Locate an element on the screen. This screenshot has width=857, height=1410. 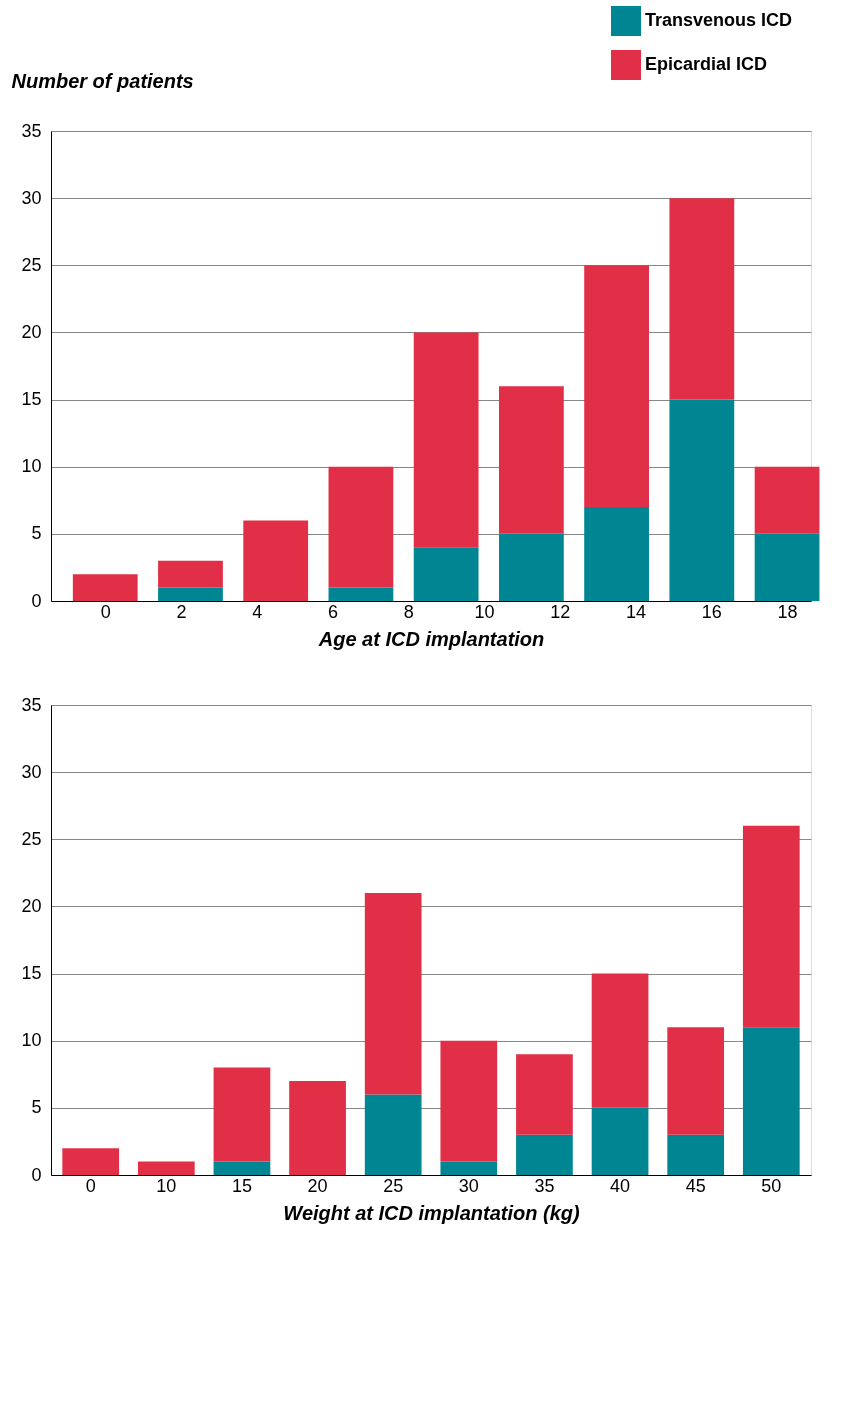
x-tick-label: 30 is located at coordinates (468, 1185).